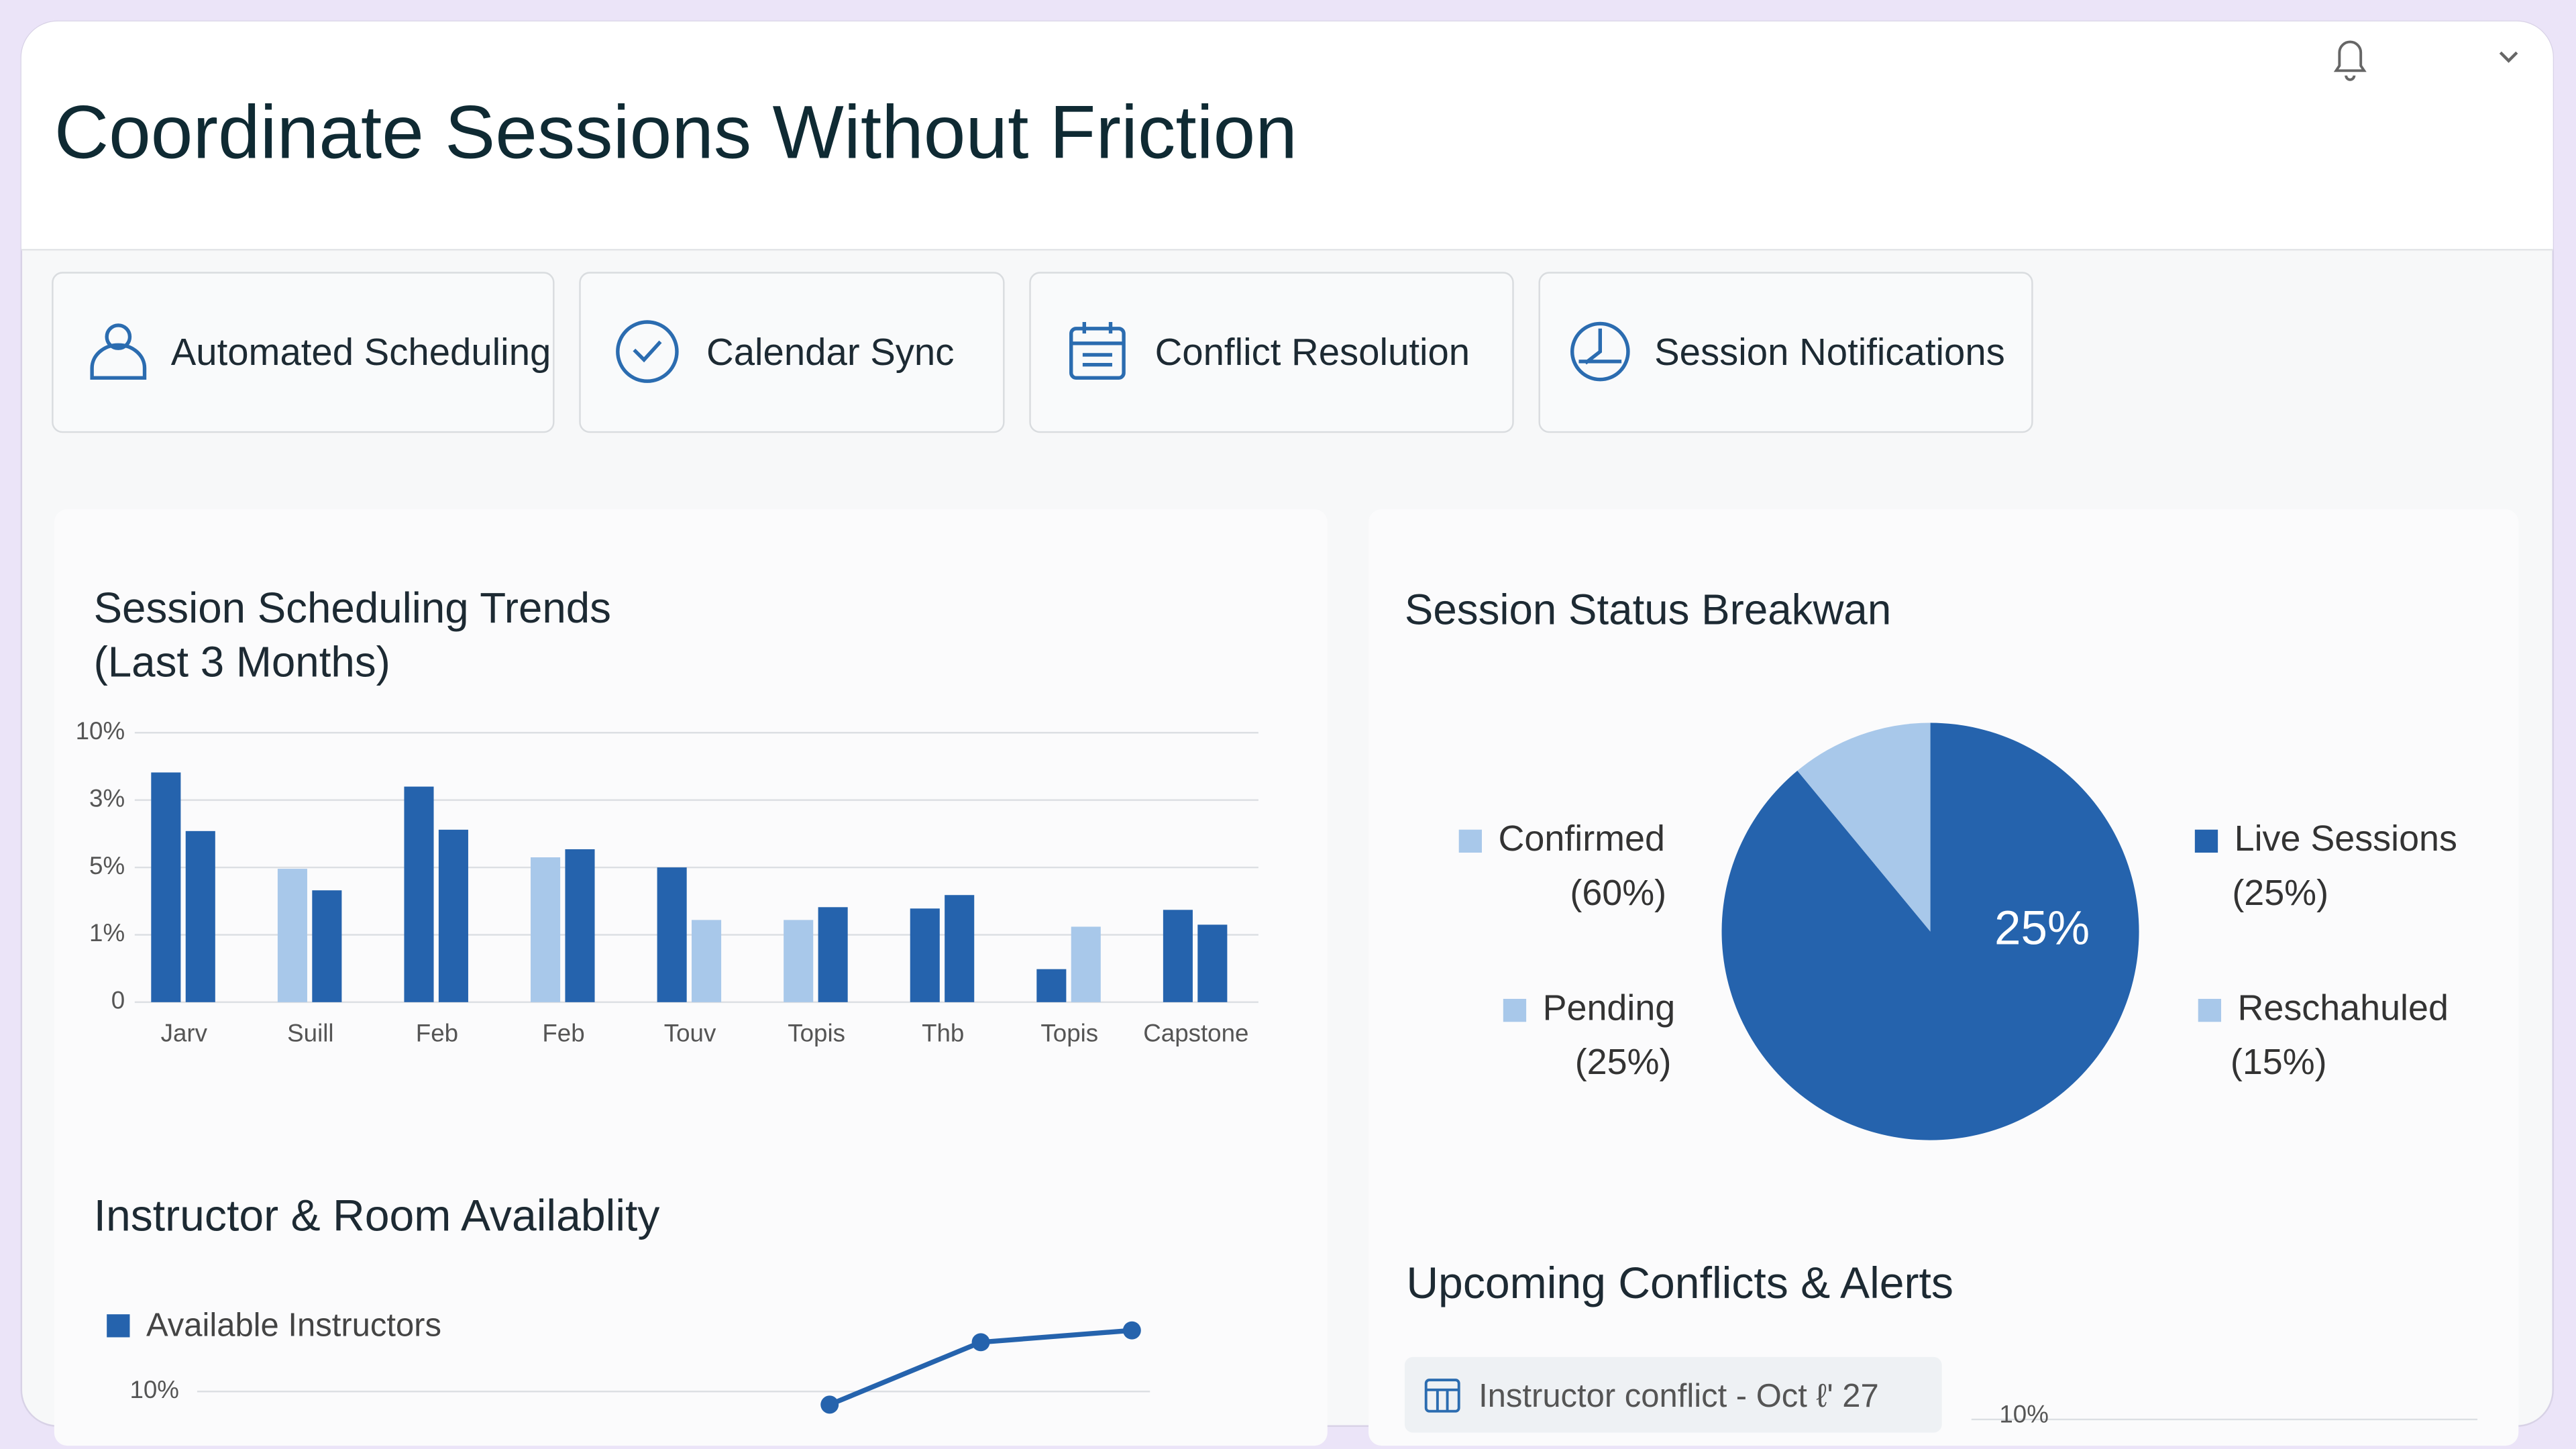  Describe the element at coordinates (377, 1216) in the screenshot. I see `chart-title: Instructor & Room Availablity` at that location.